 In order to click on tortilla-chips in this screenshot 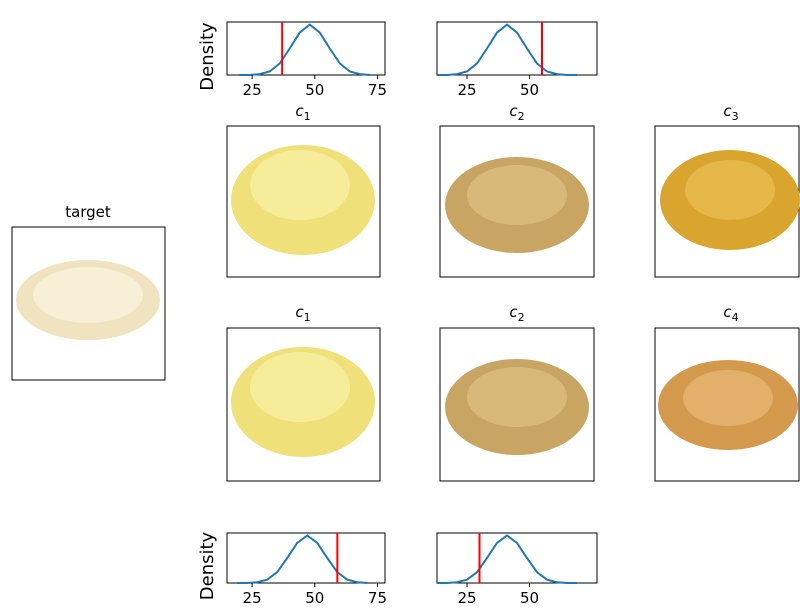, I will do `click(730, 190)`.